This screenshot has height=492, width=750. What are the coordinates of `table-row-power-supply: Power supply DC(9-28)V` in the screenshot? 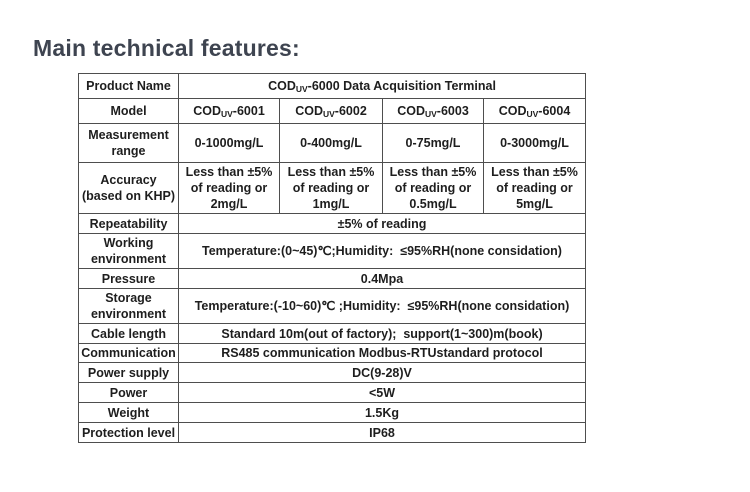 It's located at (332, 372).